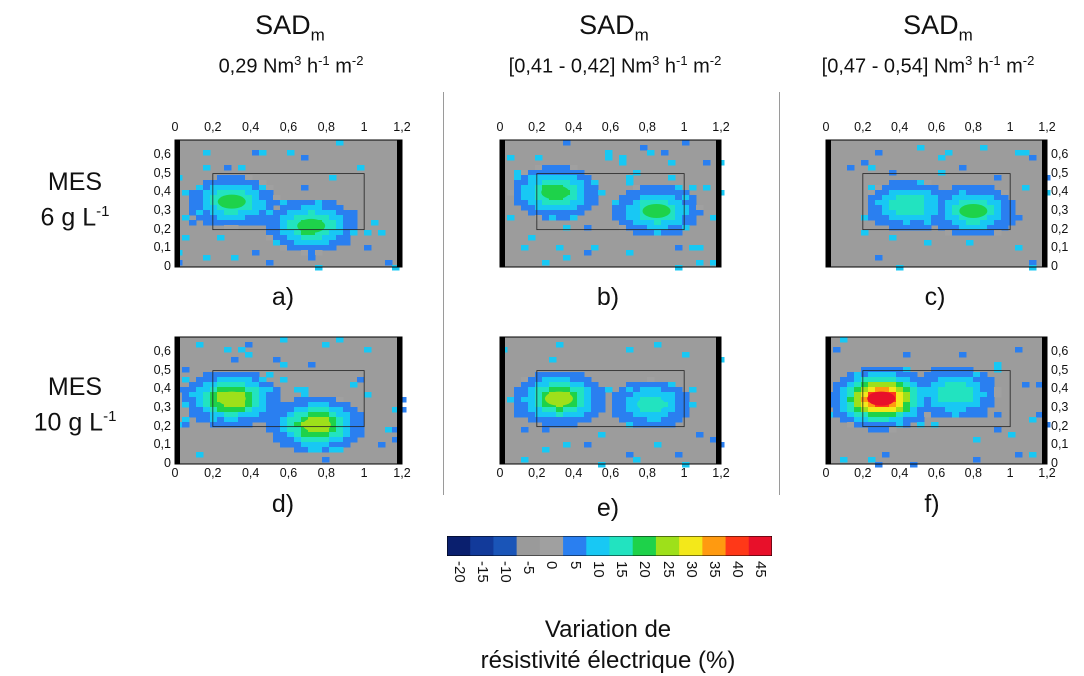  Describe the element at coordinates (938, 402) in the screenshot. I see `heatmap-panel-f` at that location.